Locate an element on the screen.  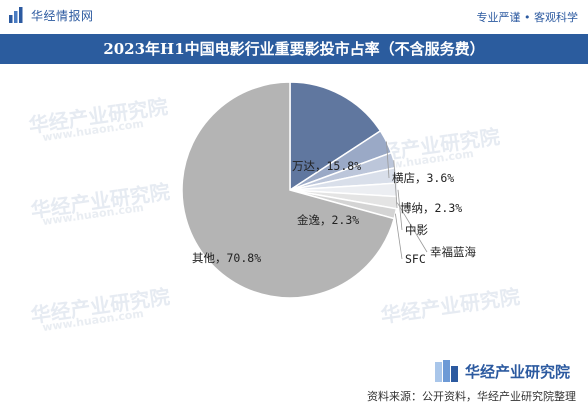
footer-logo-text: 华经产业研究院 is located at coordinates (517, 371).